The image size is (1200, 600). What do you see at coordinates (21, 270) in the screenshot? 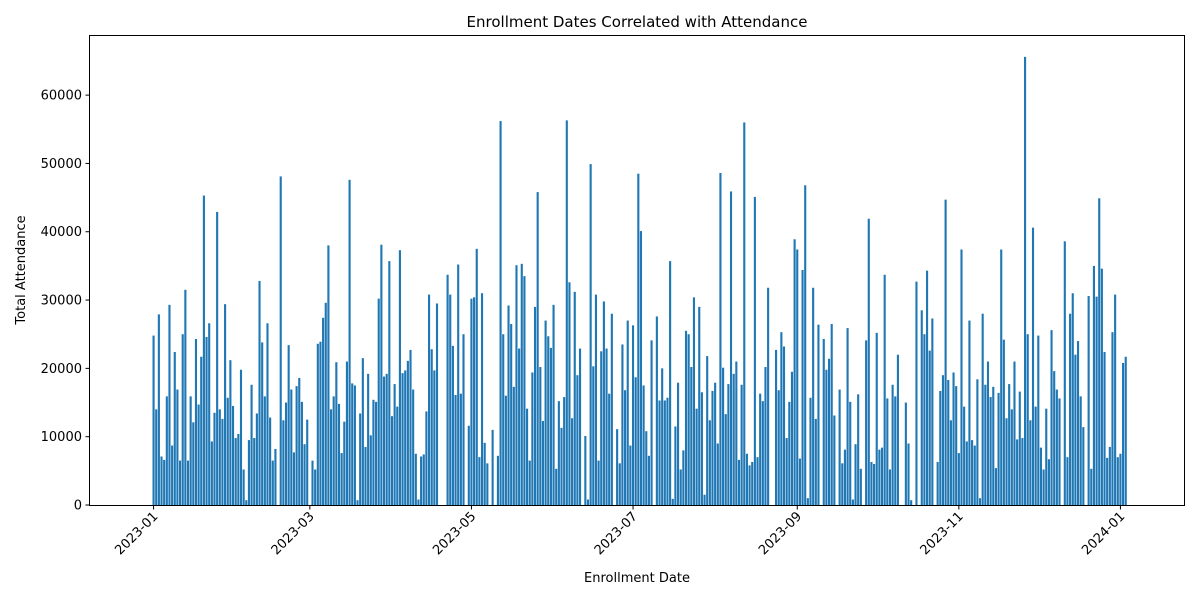
I see `y-axis-label: Total Attendance` at bounding box center [21, 270].